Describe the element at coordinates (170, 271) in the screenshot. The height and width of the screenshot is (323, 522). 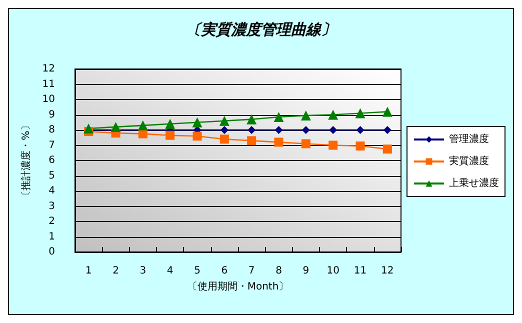
I see `x-tick-label: 4` at that location.